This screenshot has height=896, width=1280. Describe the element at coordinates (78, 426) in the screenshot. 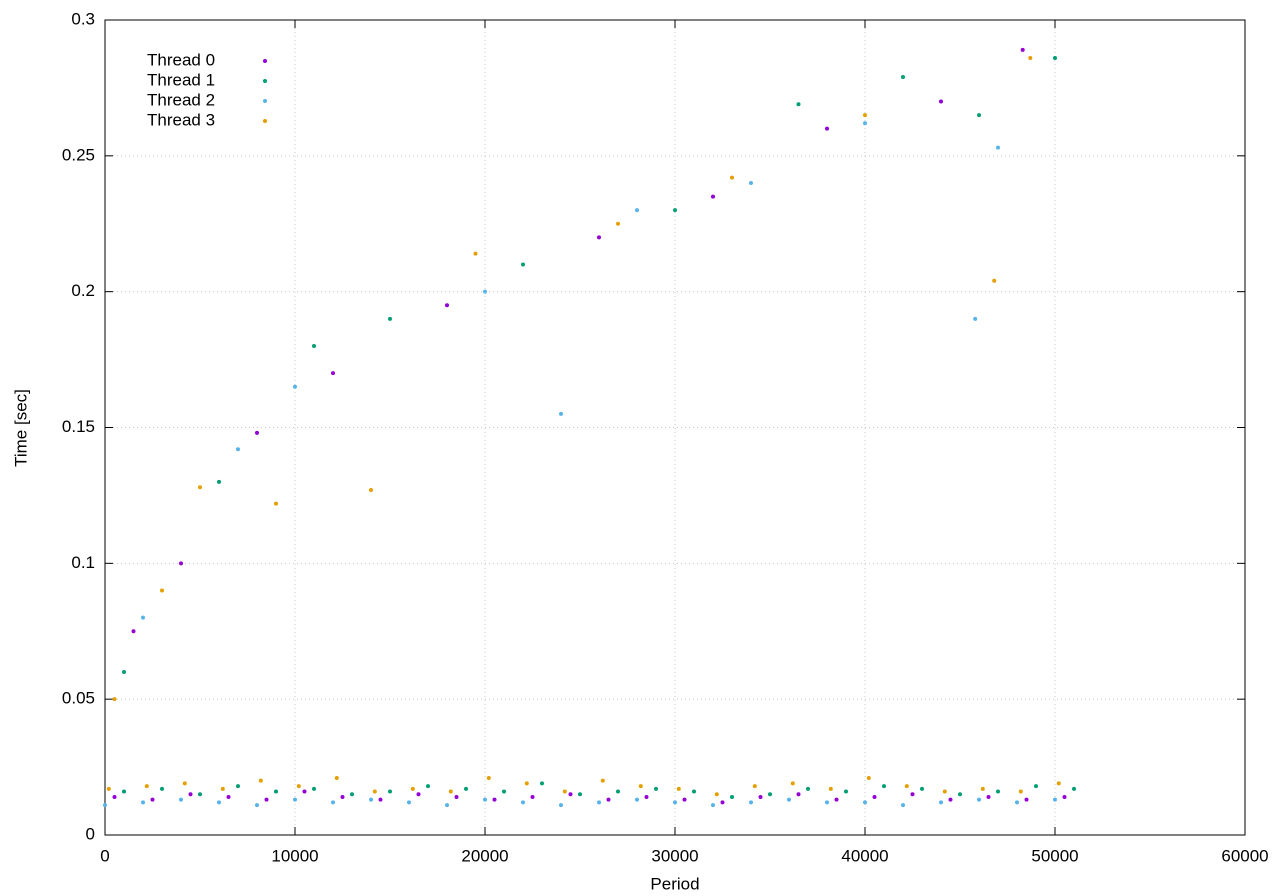

I see `y-tick-label: 0.15` at that location.